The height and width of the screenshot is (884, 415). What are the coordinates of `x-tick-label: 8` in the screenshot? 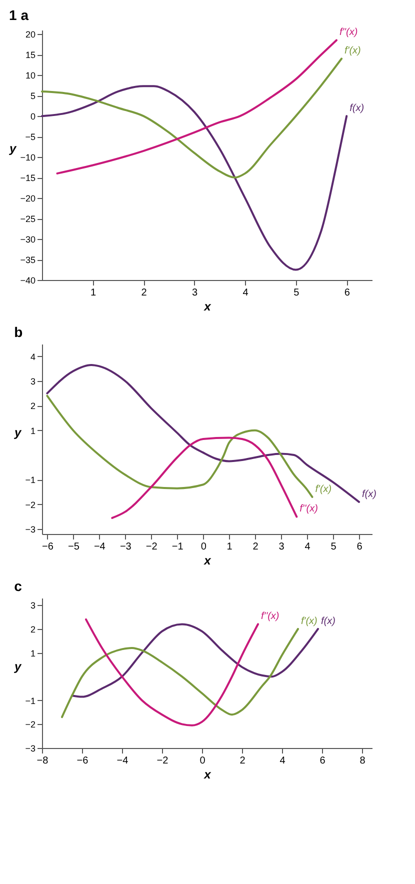 It's located at (363, 761).